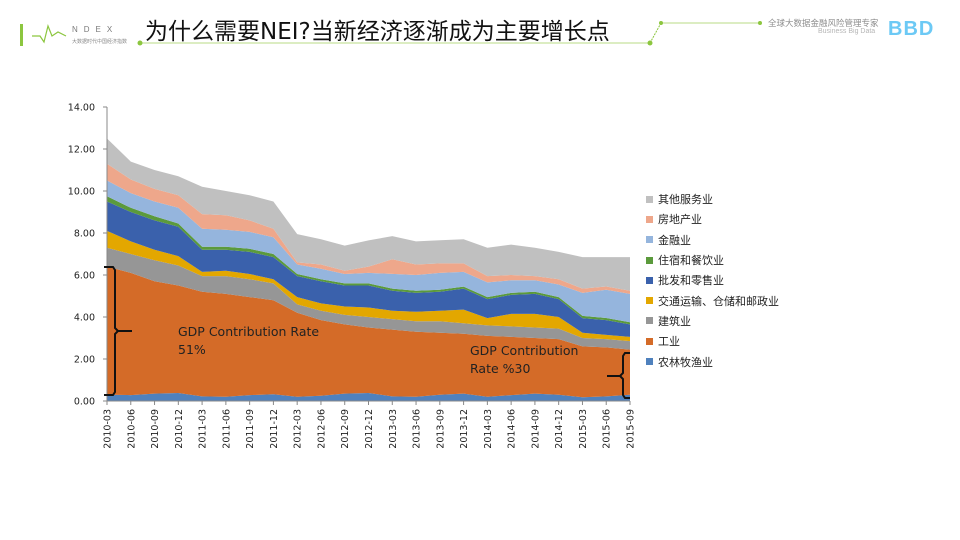 Image resolution: width=960 pixels, height=540 pixels. Describe the element at coordinates (155, 429) in the screenshot. I see `x-tick-label: 2010-09` at that location.